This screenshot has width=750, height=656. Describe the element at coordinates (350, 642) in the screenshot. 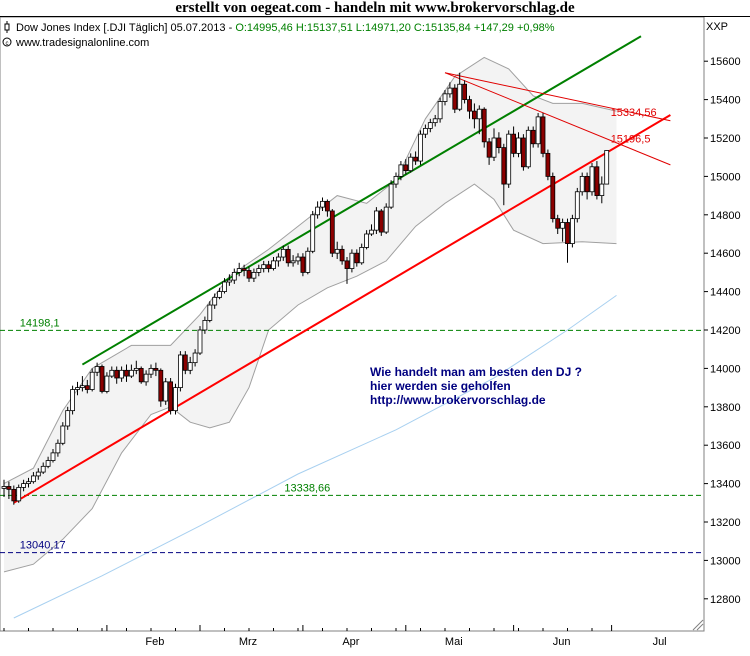

I see `x-tick-label-Apr: Apr` at that location.